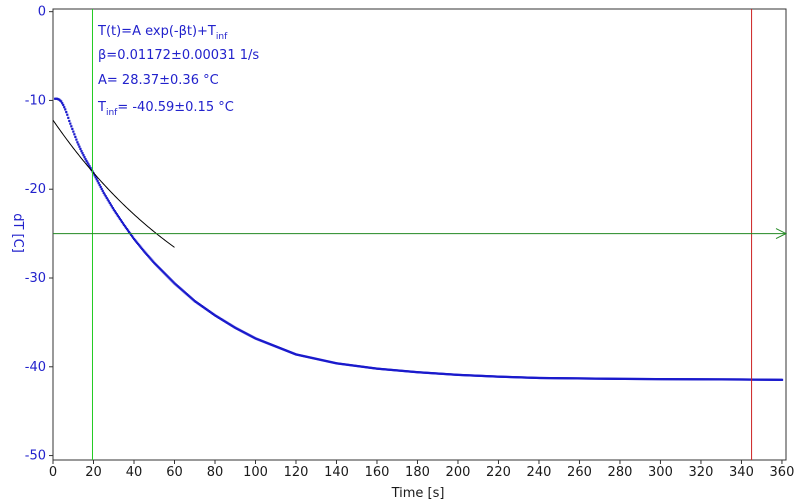  I want to click on x-tick-label: 220, so click(498, 472).